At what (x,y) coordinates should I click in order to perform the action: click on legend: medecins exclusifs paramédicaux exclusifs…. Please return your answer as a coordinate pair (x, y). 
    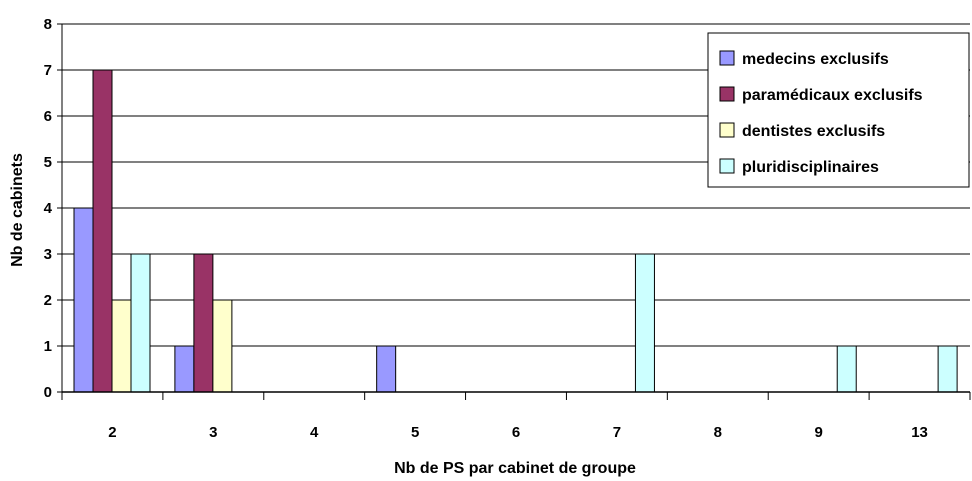
    Looking at the image, I should click on (838, 110).